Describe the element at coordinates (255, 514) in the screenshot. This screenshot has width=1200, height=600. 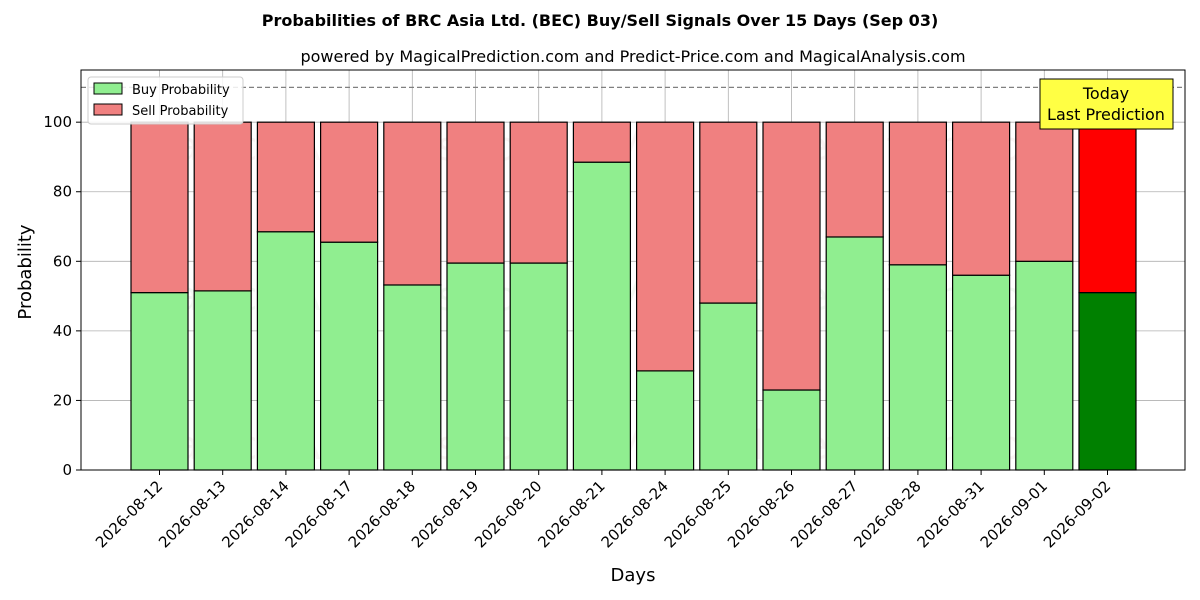
I see `x-tick-label: 2026-08-14` at that location.